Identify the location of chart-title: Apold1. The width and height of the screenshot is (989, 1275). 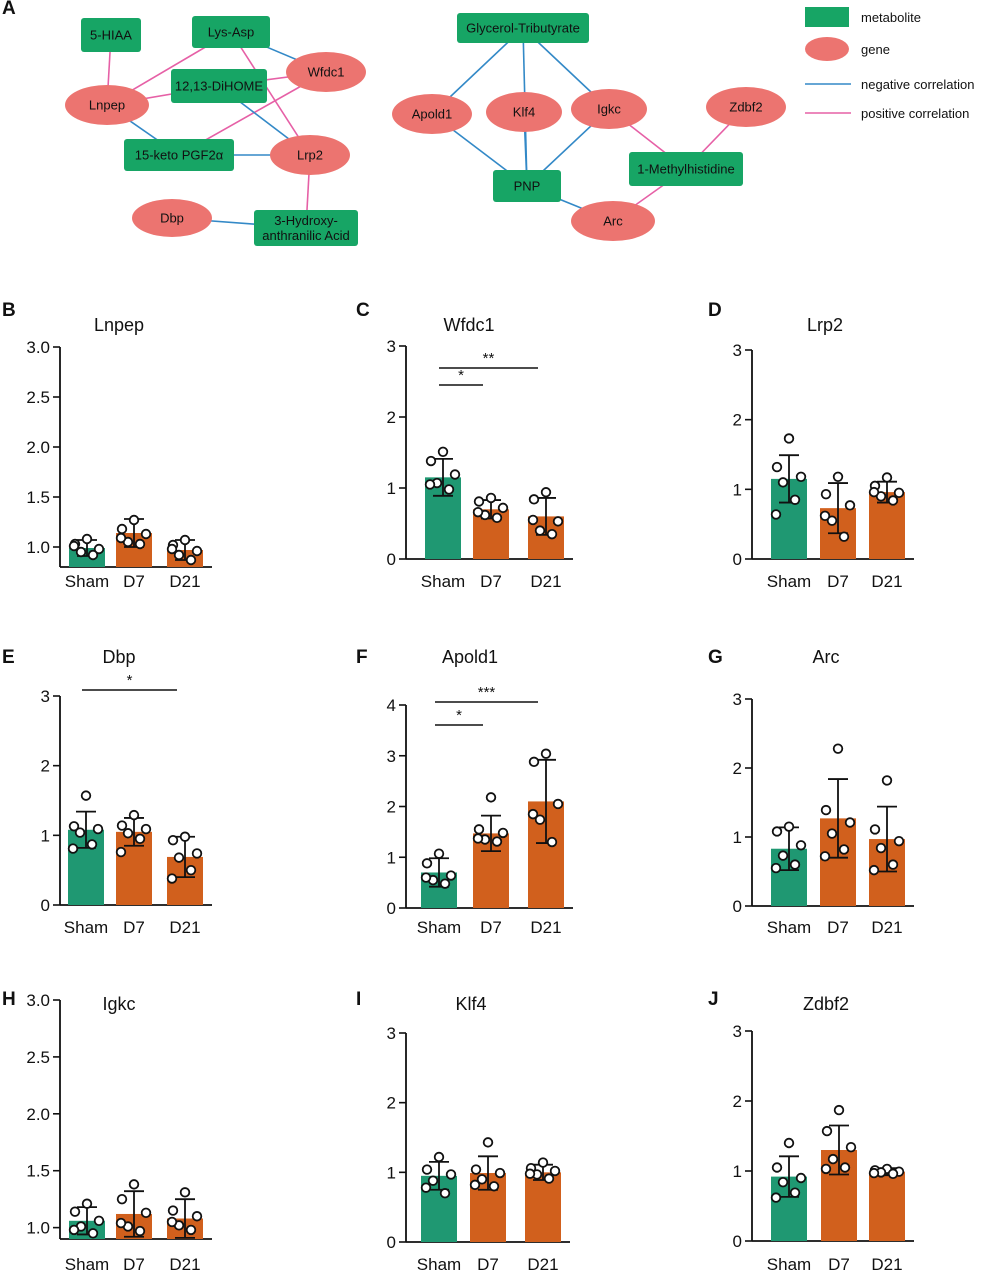
(470, 657).